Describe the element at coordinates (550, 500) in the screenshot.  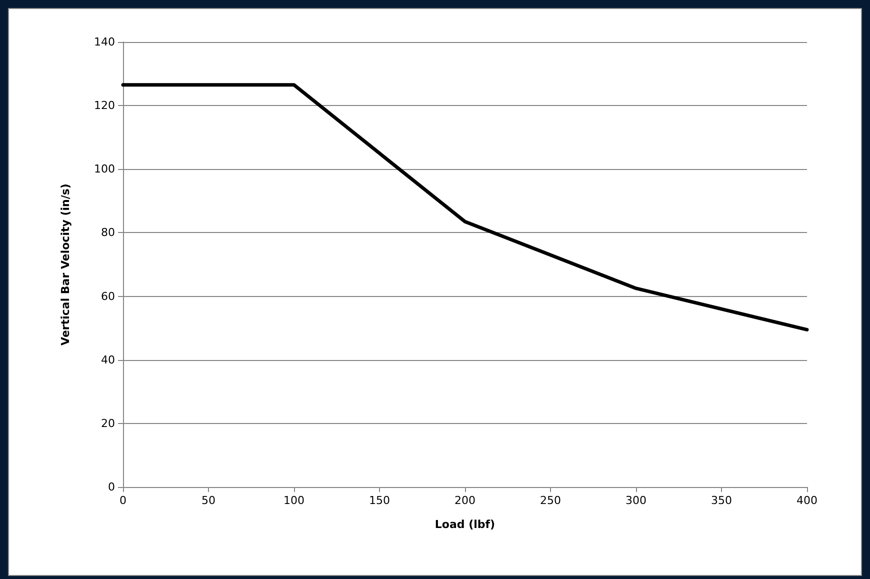
I see `x-tick-label: 250` at that location.